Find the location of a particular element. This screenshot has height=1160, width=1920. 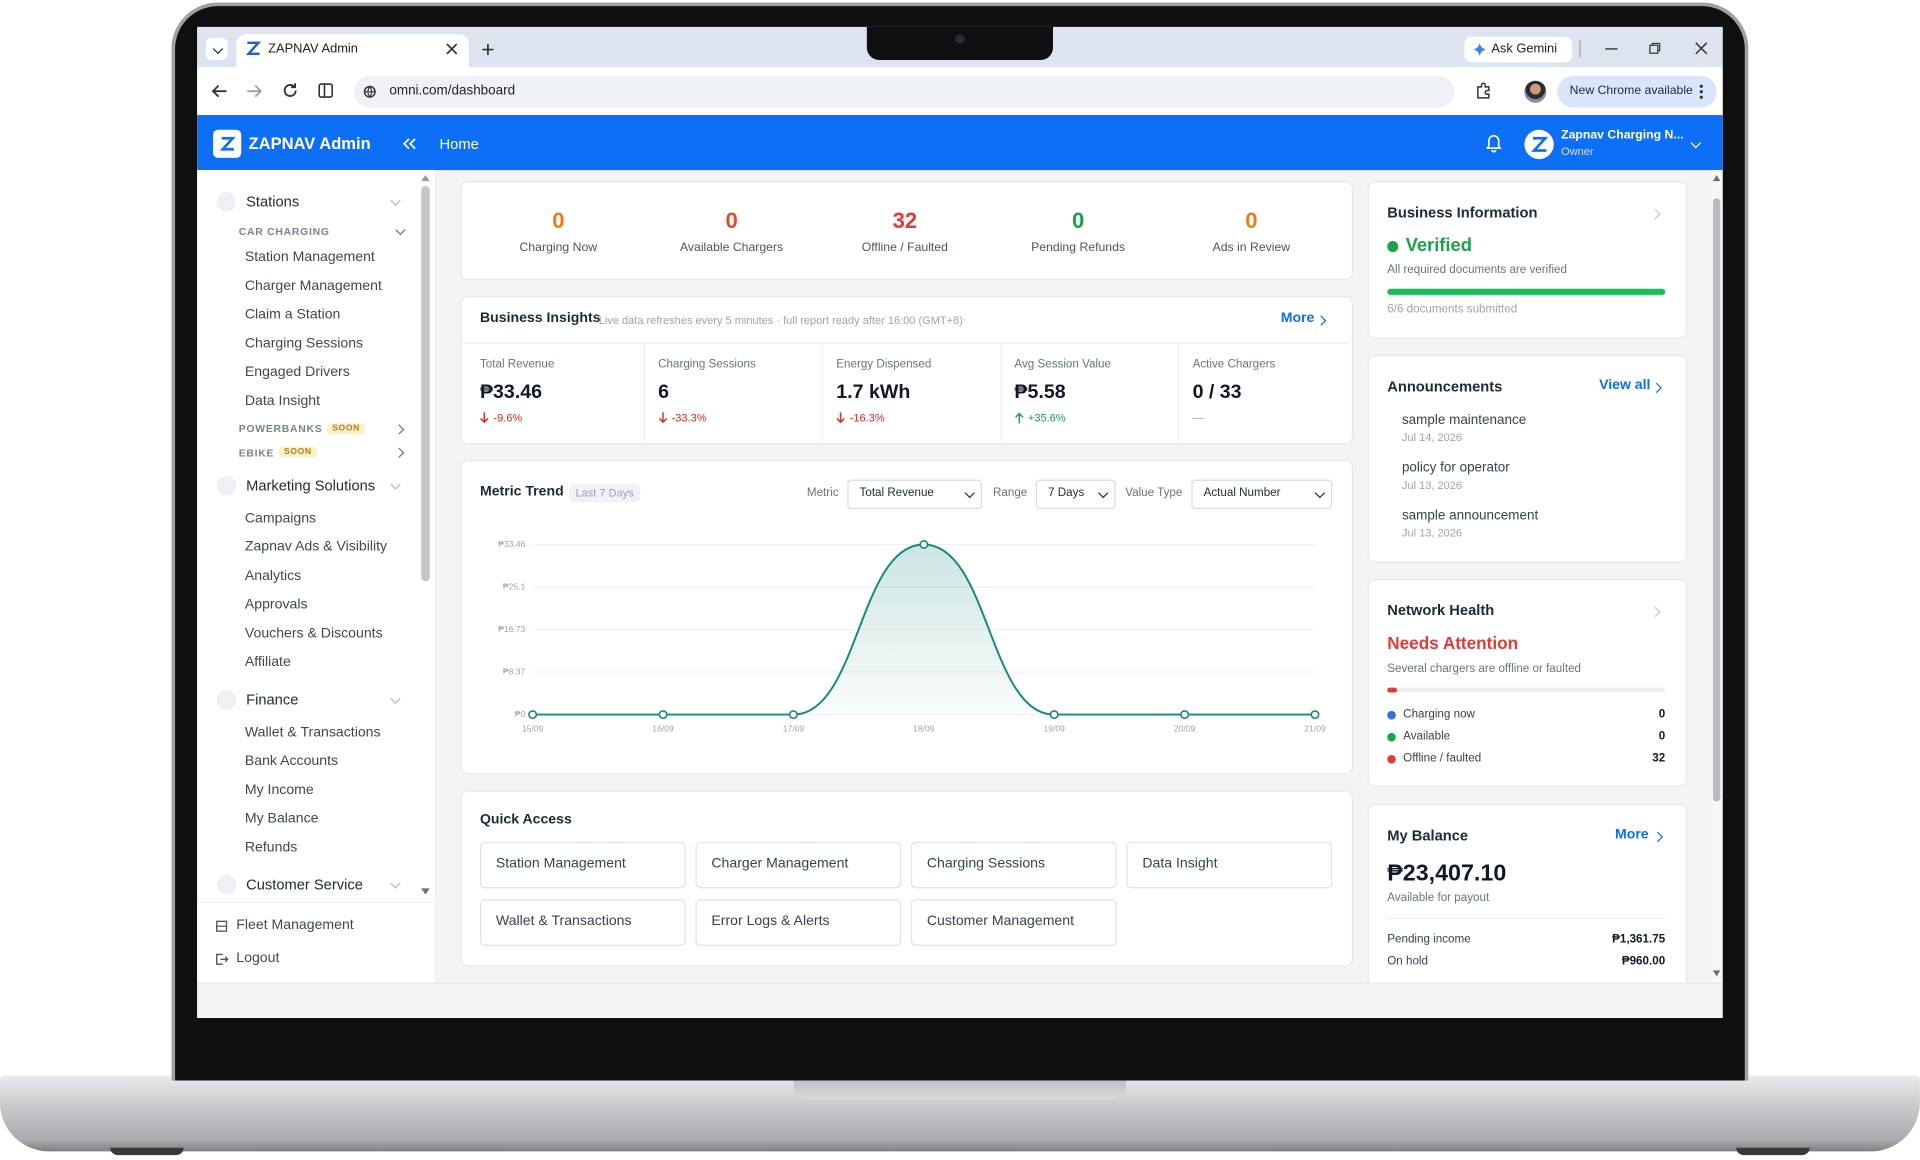

site-info-part is located at coordinates (369, 91).